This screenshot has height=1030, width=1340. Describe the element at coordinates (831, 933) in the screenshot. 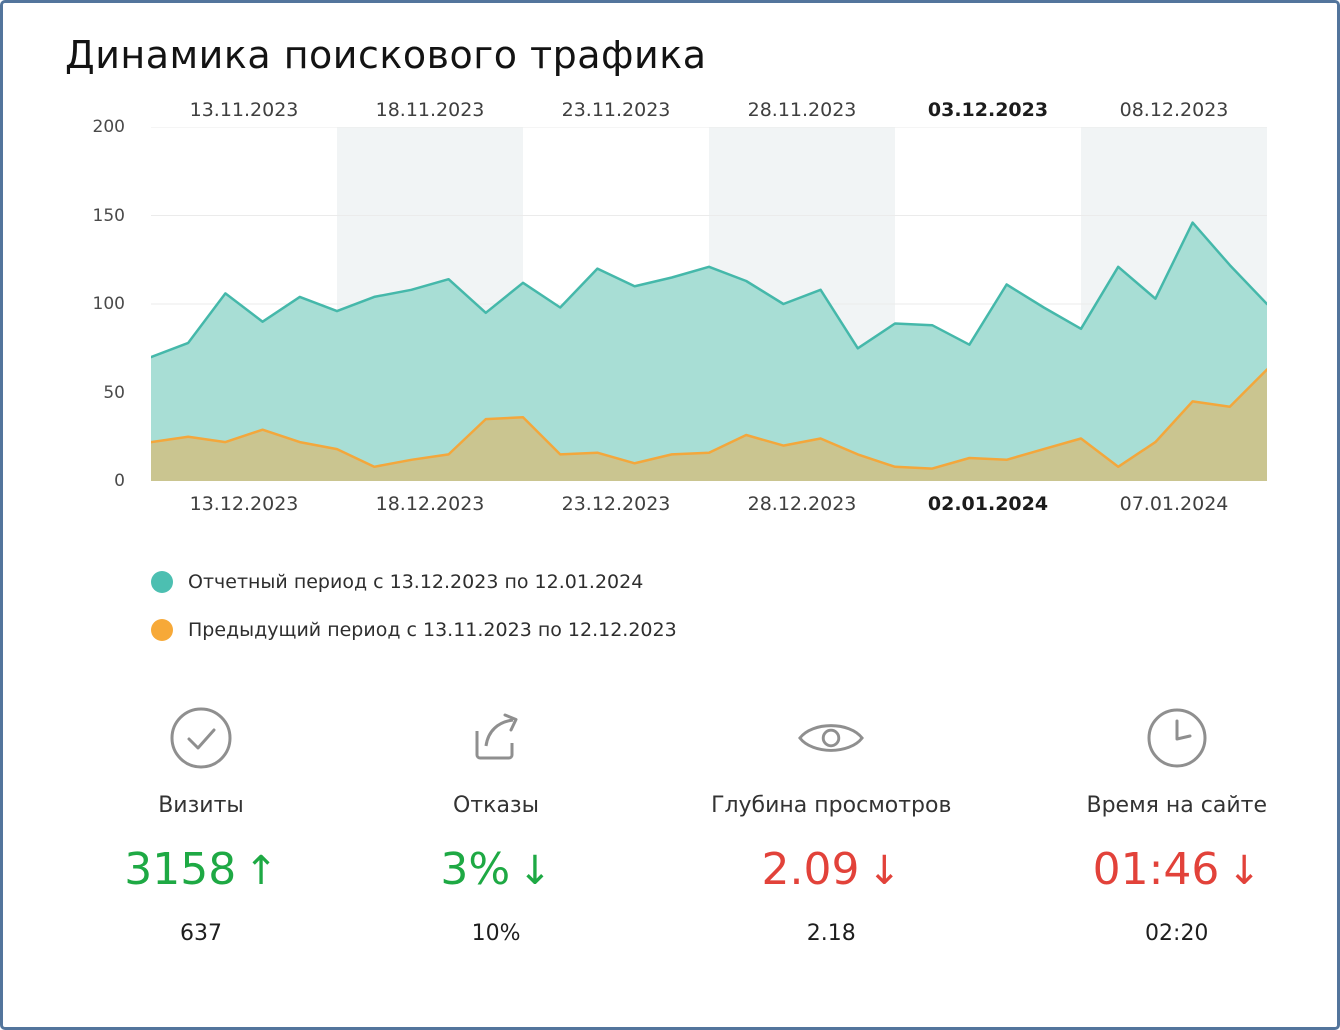

I see `metric-previous-value: 2.18` at that location.